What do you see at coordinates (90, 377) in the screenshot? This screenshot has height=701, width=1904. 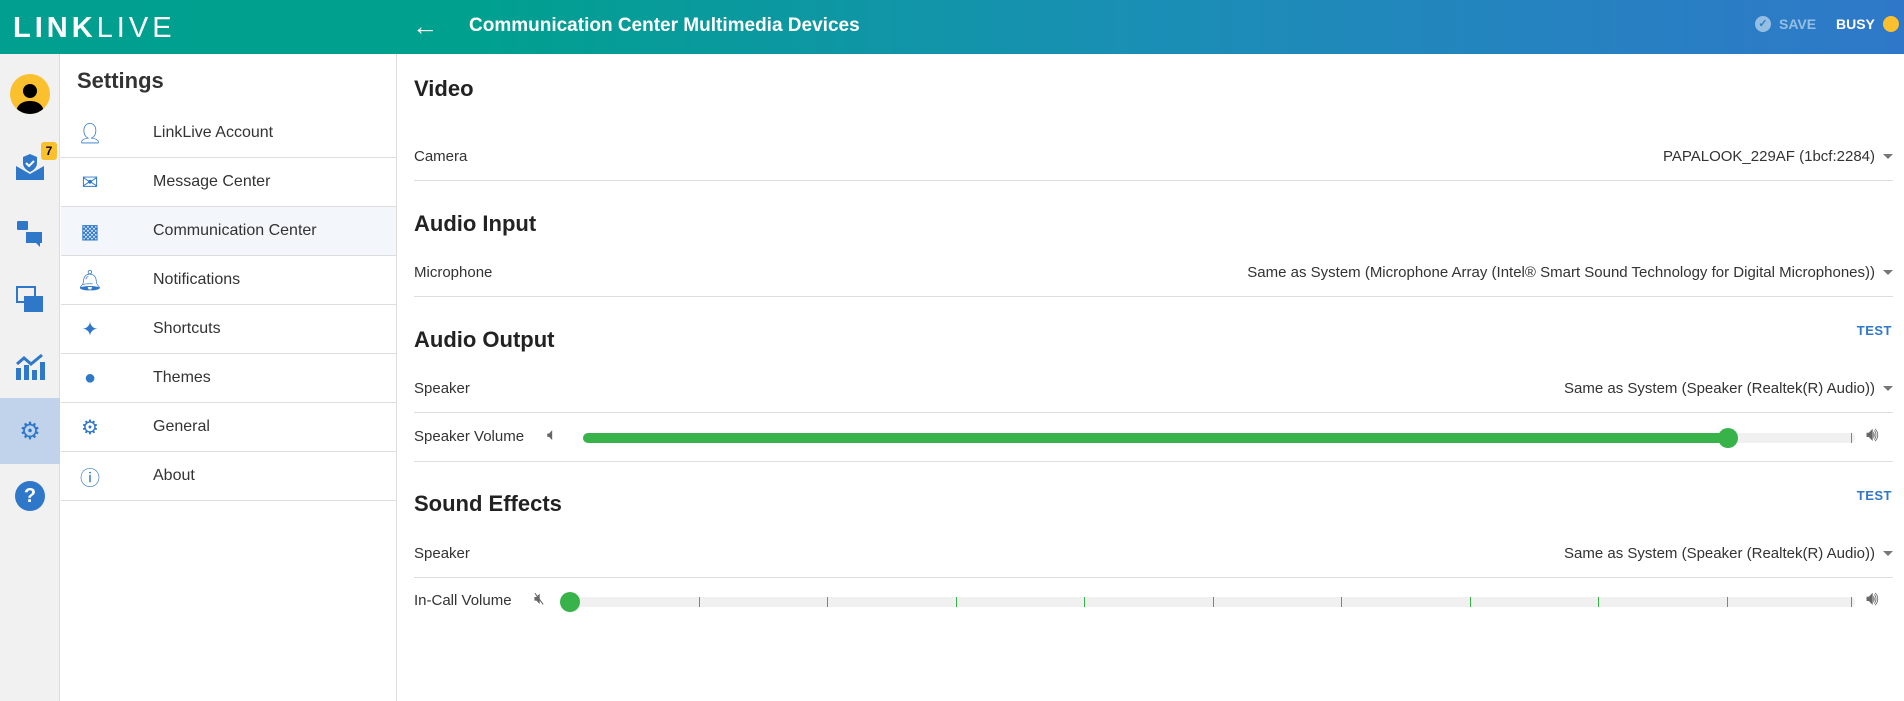 I see `palette-icon: ●` at bounding box center [90, 377].